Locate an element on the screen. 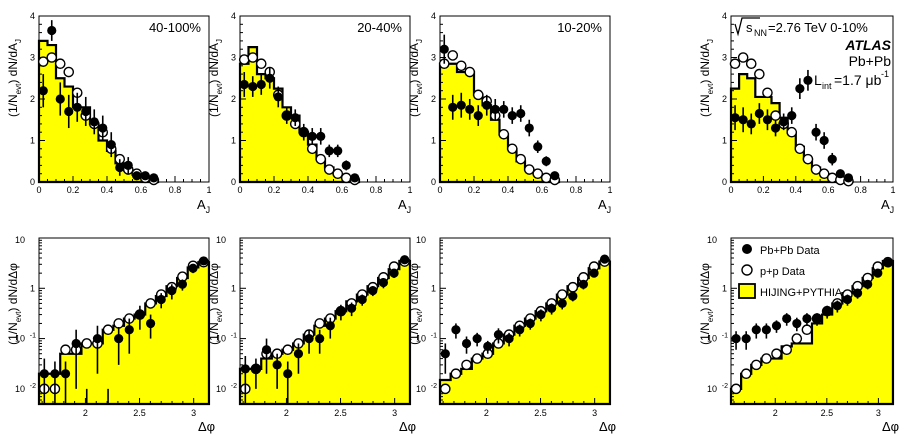  y-tick-label: 10 is located at coordinates (20, 339).